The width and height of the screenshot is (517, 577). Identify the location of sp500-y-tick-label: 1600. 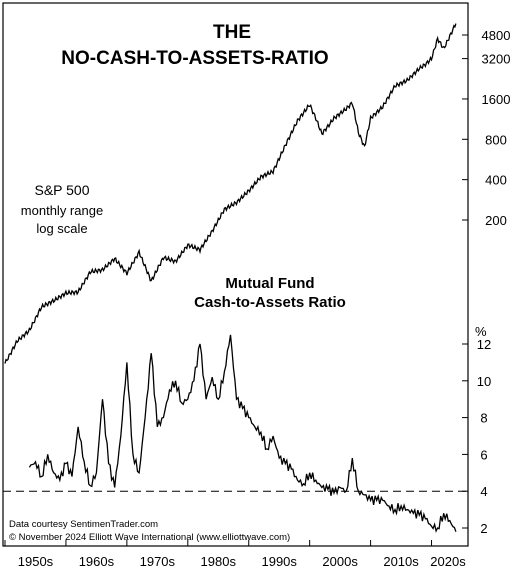
(496, 99).